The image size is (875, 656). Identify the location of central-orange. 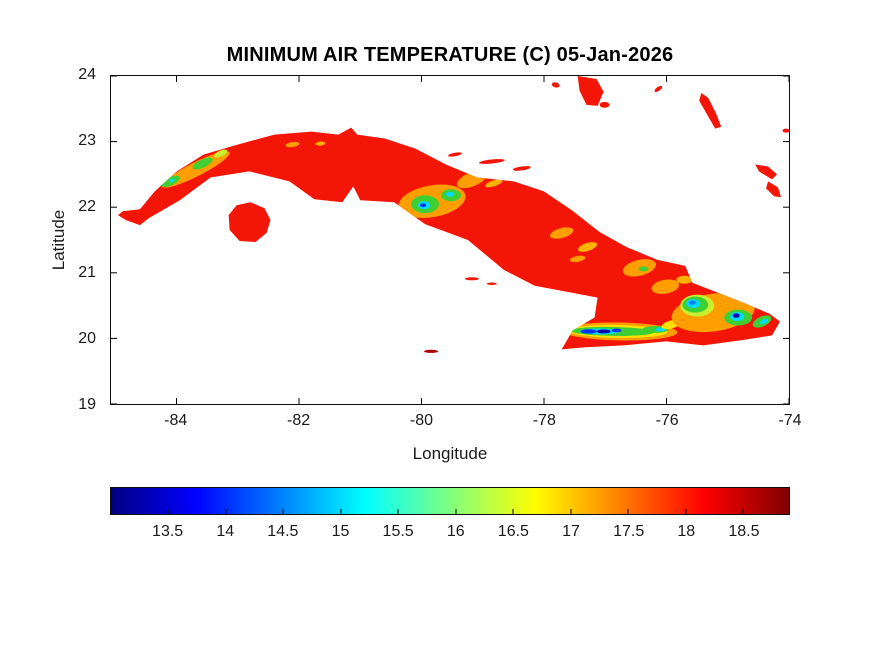
(494, 183).